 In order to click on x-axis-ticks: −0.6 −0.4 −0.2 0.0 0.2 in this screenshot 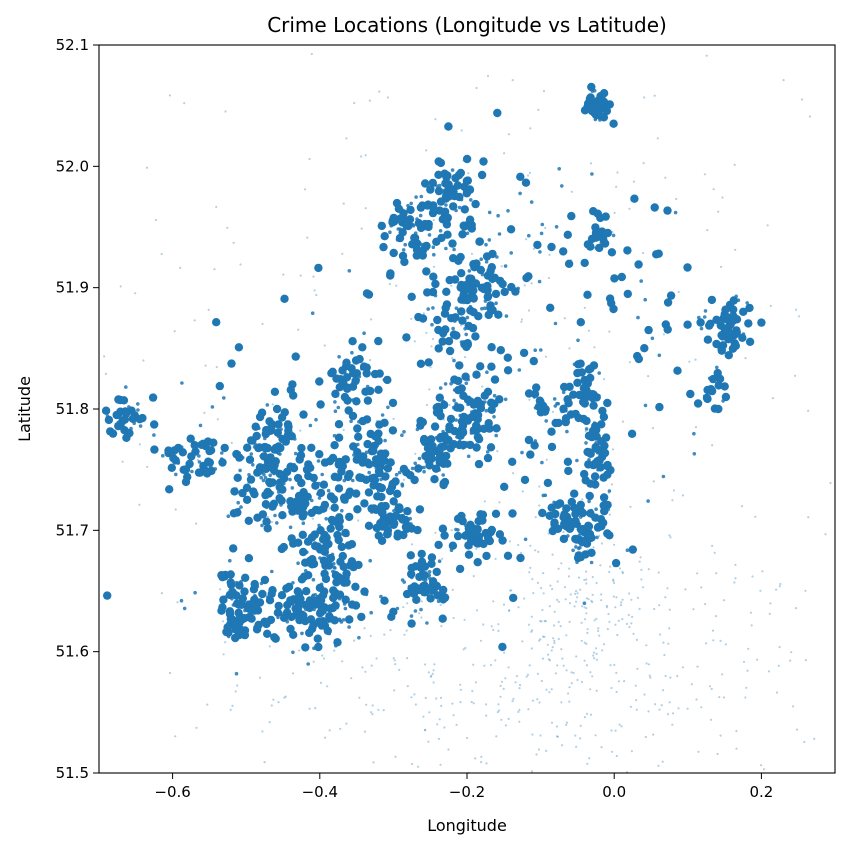, I will do `click(463, 787)`.